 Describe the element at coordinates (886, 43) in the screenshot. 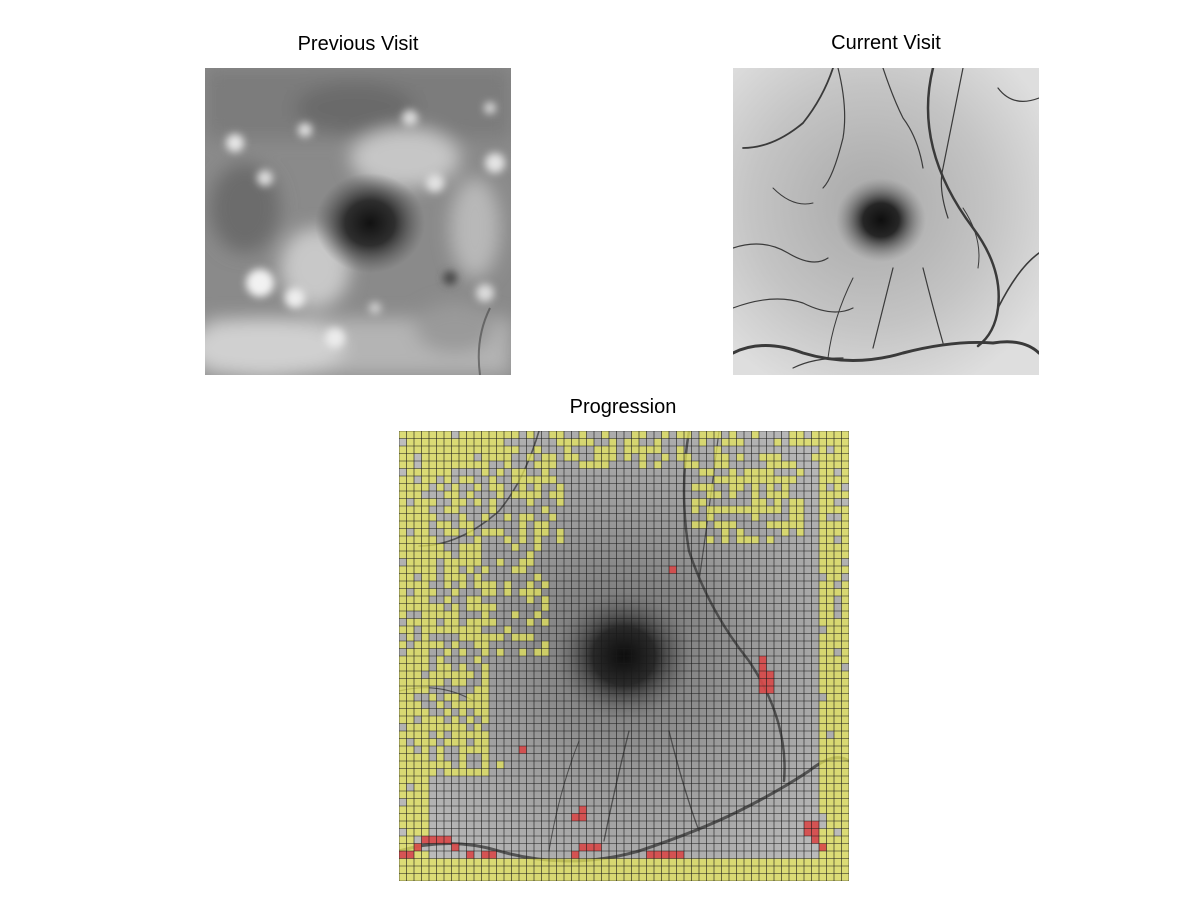

I see `current-visit-title: Current Visit` at that location.